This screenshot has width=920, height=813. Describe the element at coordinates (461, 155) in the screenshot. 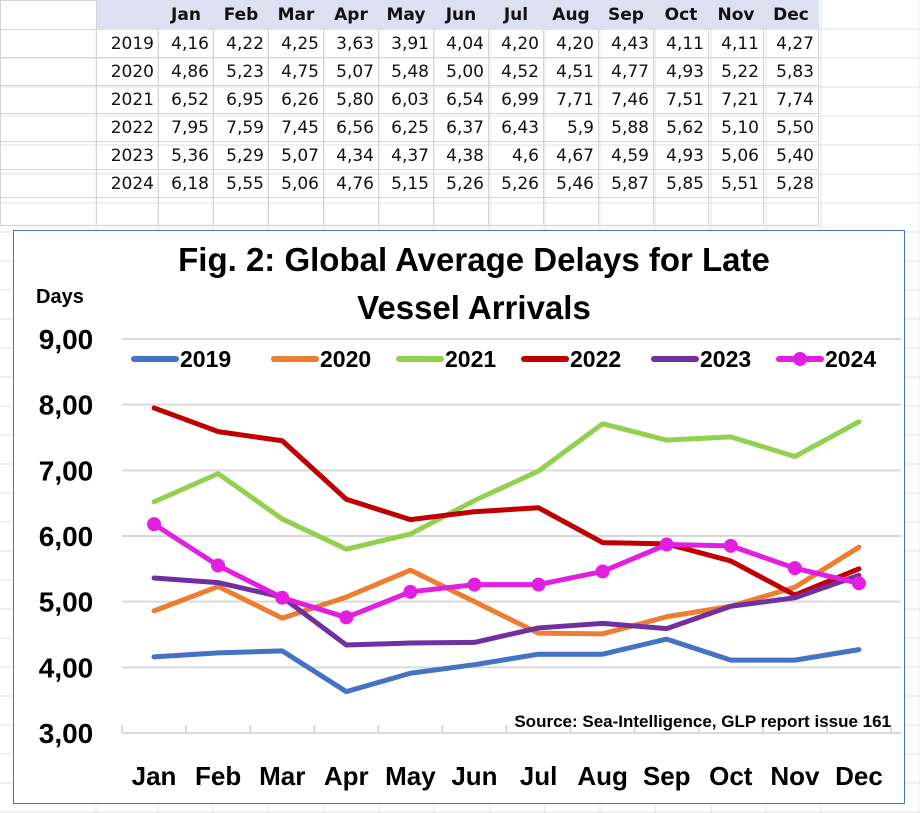

I see `value-cell: 4,38` at that location.